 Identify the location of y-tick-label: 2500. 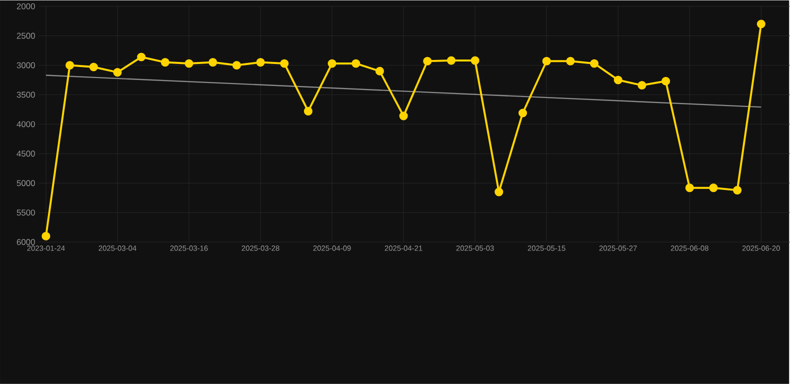
(25, 35).